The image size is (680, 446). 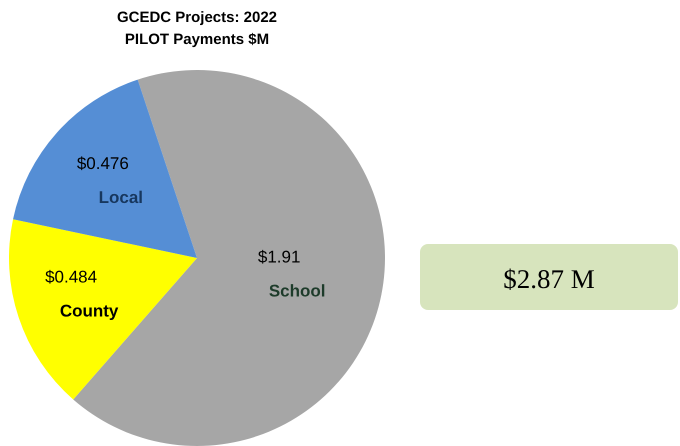 What do you see at coordinates (102, 163) in the screenshot?
I see `data-label: $0.476` at bounding box center [102, 163].